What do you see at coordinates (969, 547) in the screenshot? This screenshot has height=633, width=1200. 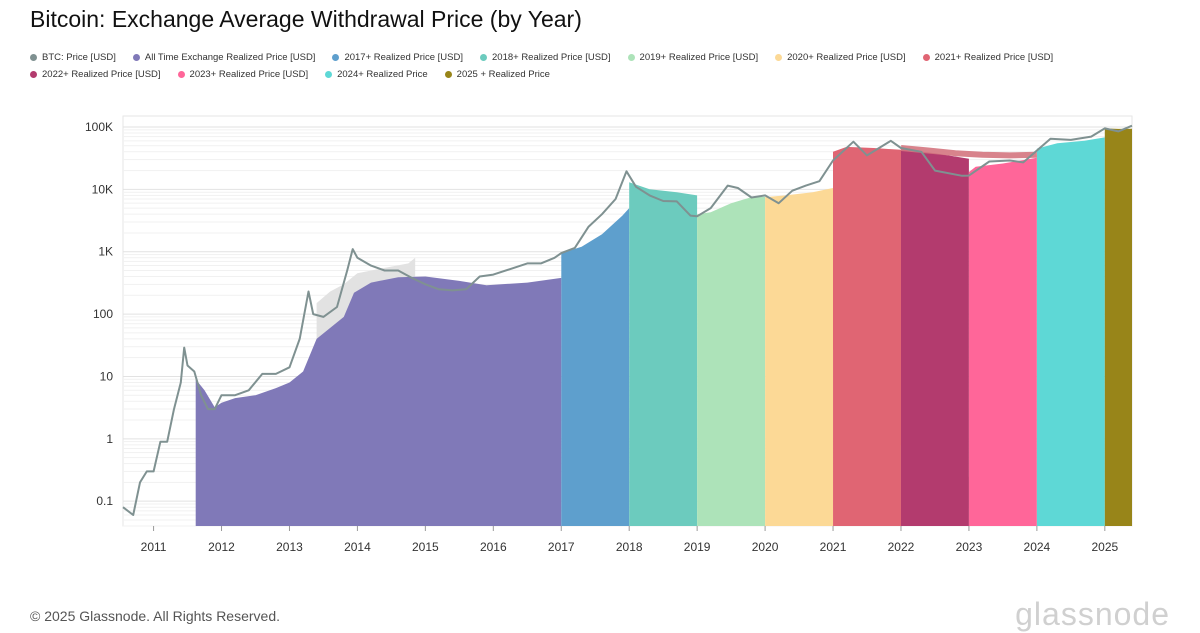 I see `x-tick-label: 2023` at bounding box center [969, 547].